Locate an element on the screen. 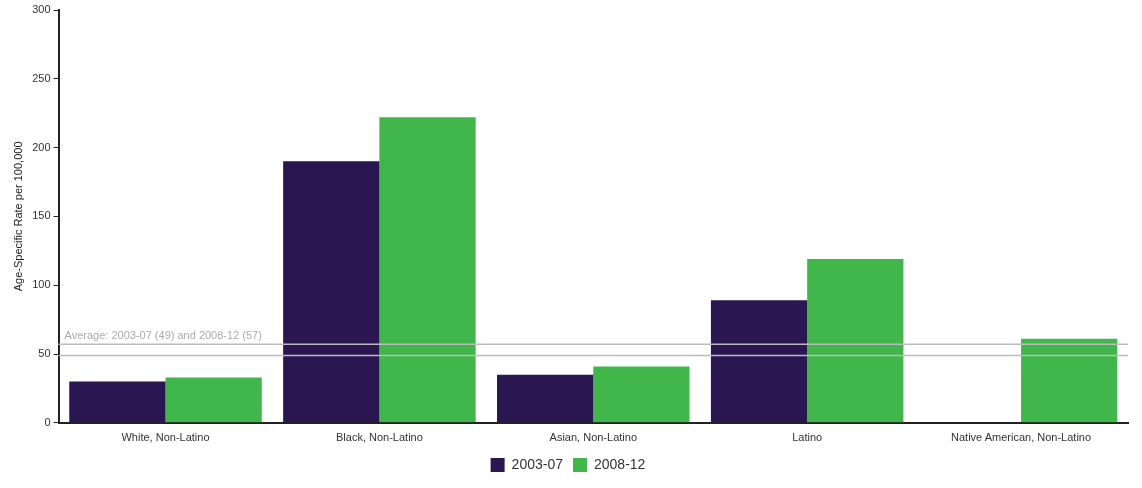 Image resolution: width=1142 pixels, height=488 pixels. y-tick-label: 0 is located at coordinates (47, 421).